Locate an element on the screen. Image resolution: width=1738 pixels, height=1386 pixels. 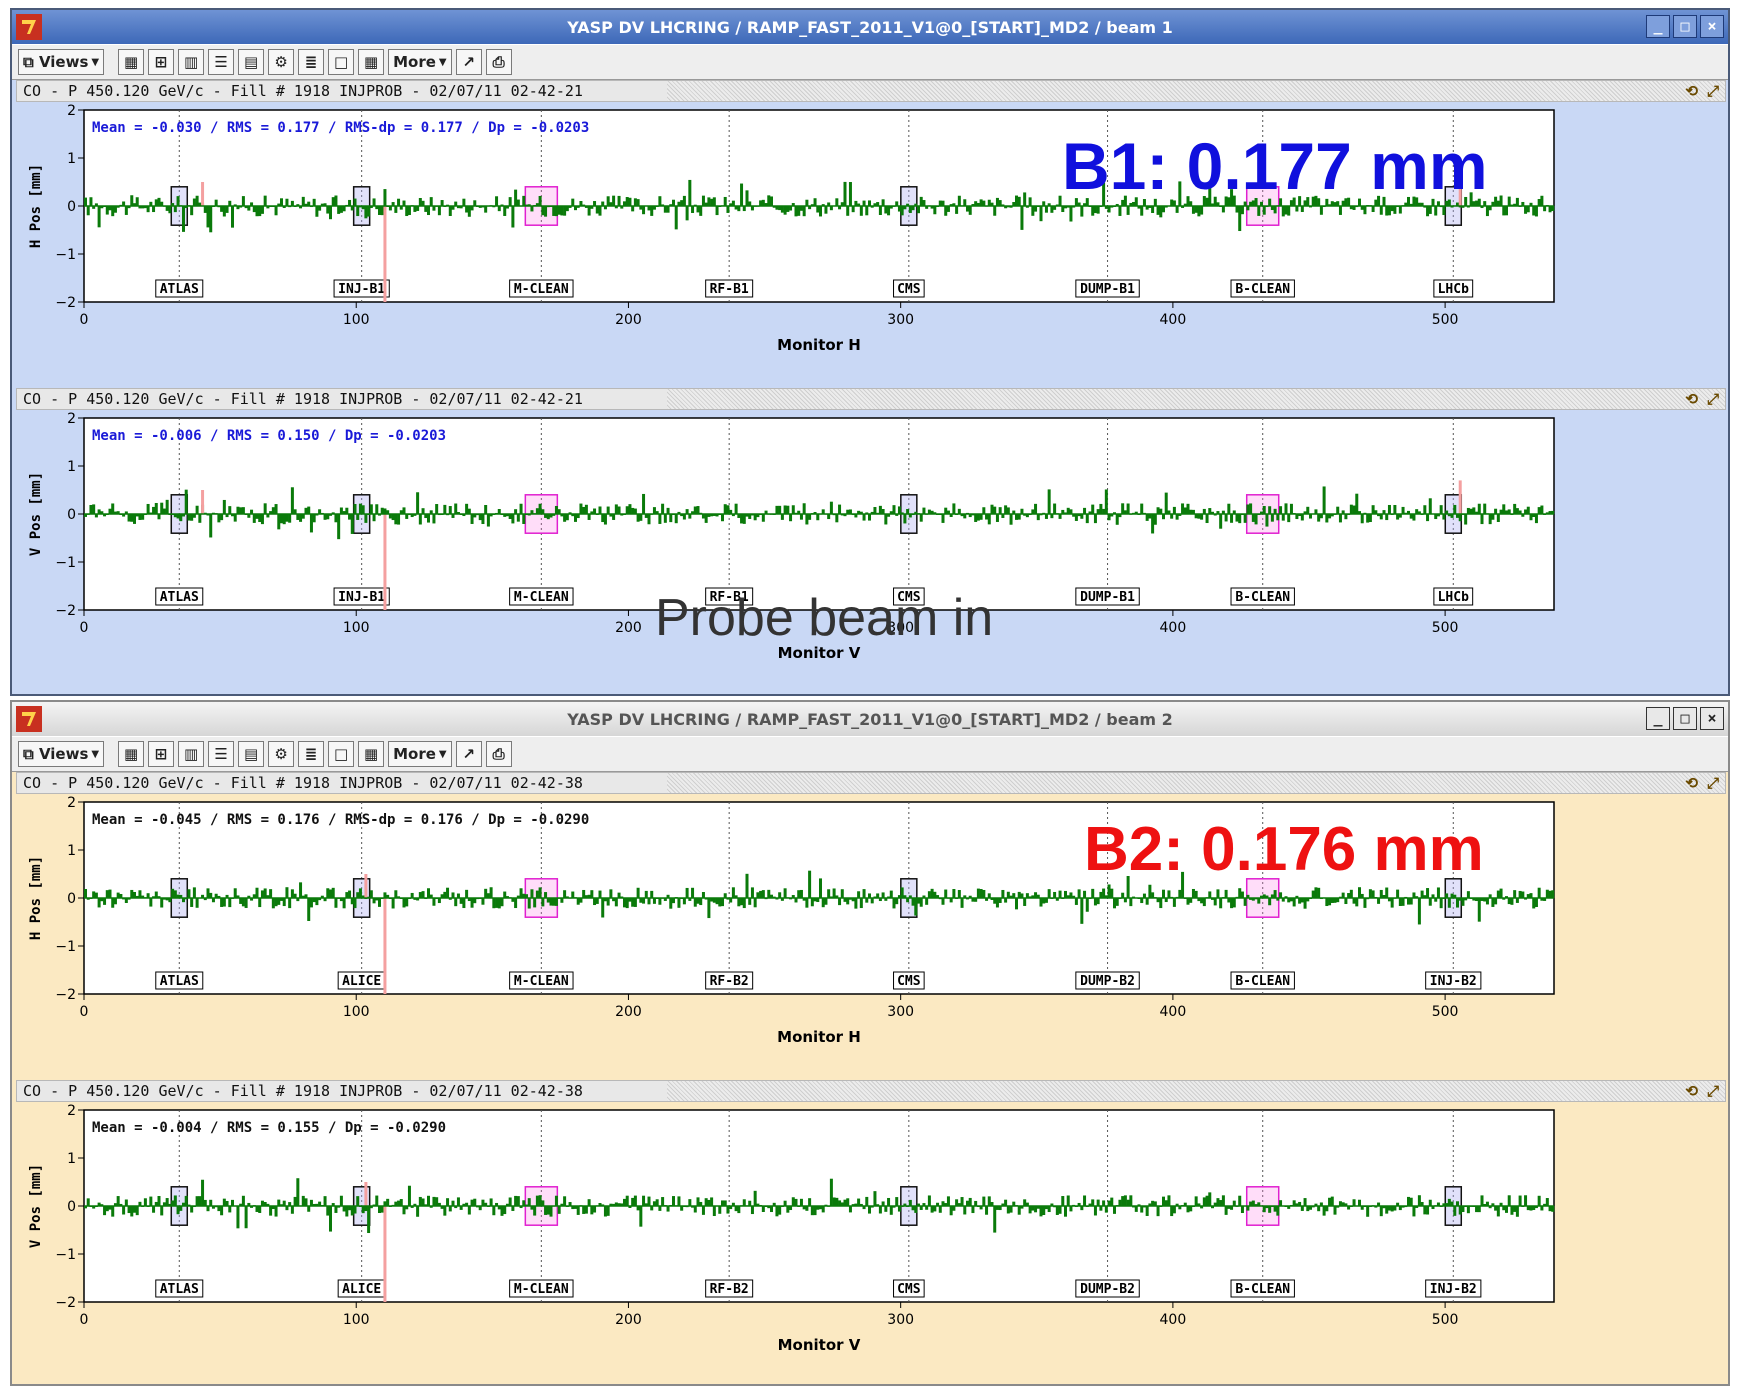
orbit-bars is located at coordinates (819, 897).